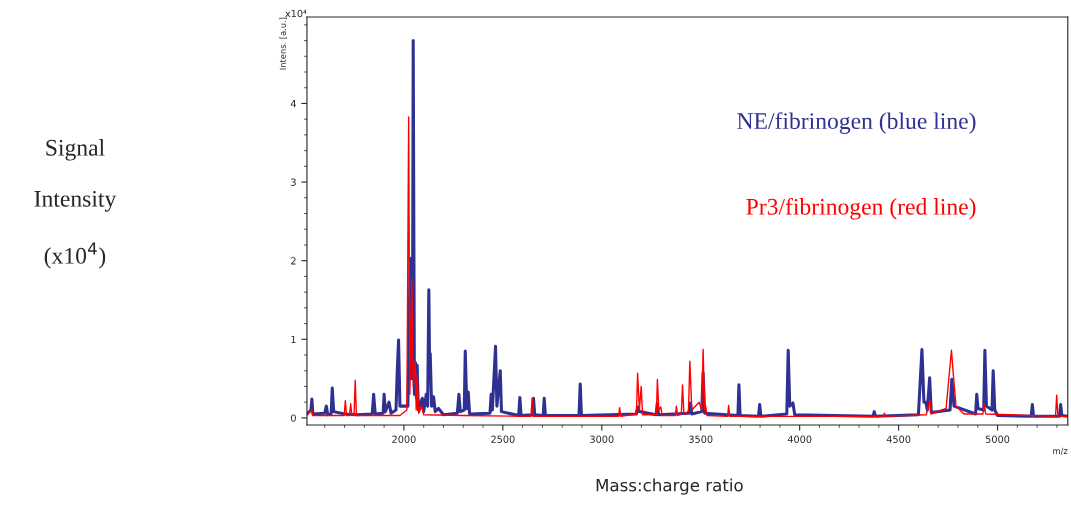 The image size is (1071, 510). Describe the element at coordinates (293, 339) in the screenshot. I see `y-tick-label: 1` at that location.